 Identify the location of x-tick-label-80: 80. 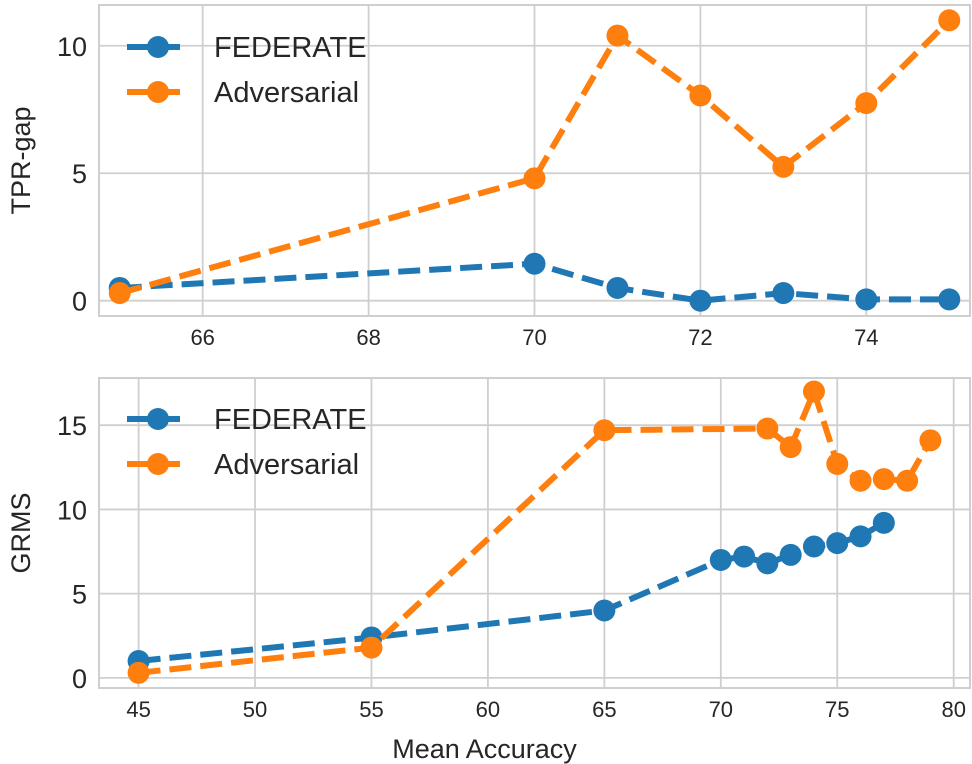
(953, 709).